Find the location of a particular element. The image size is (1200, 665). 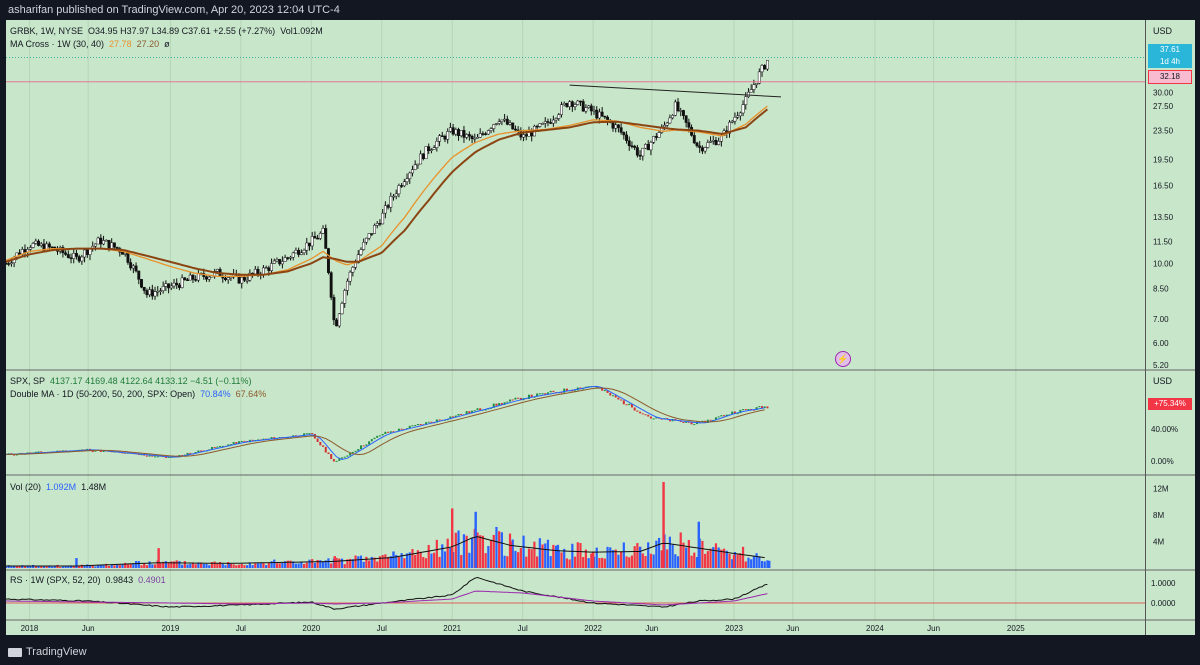

volume-tick-label-1: 8M is located at coordinates (1158, 515).